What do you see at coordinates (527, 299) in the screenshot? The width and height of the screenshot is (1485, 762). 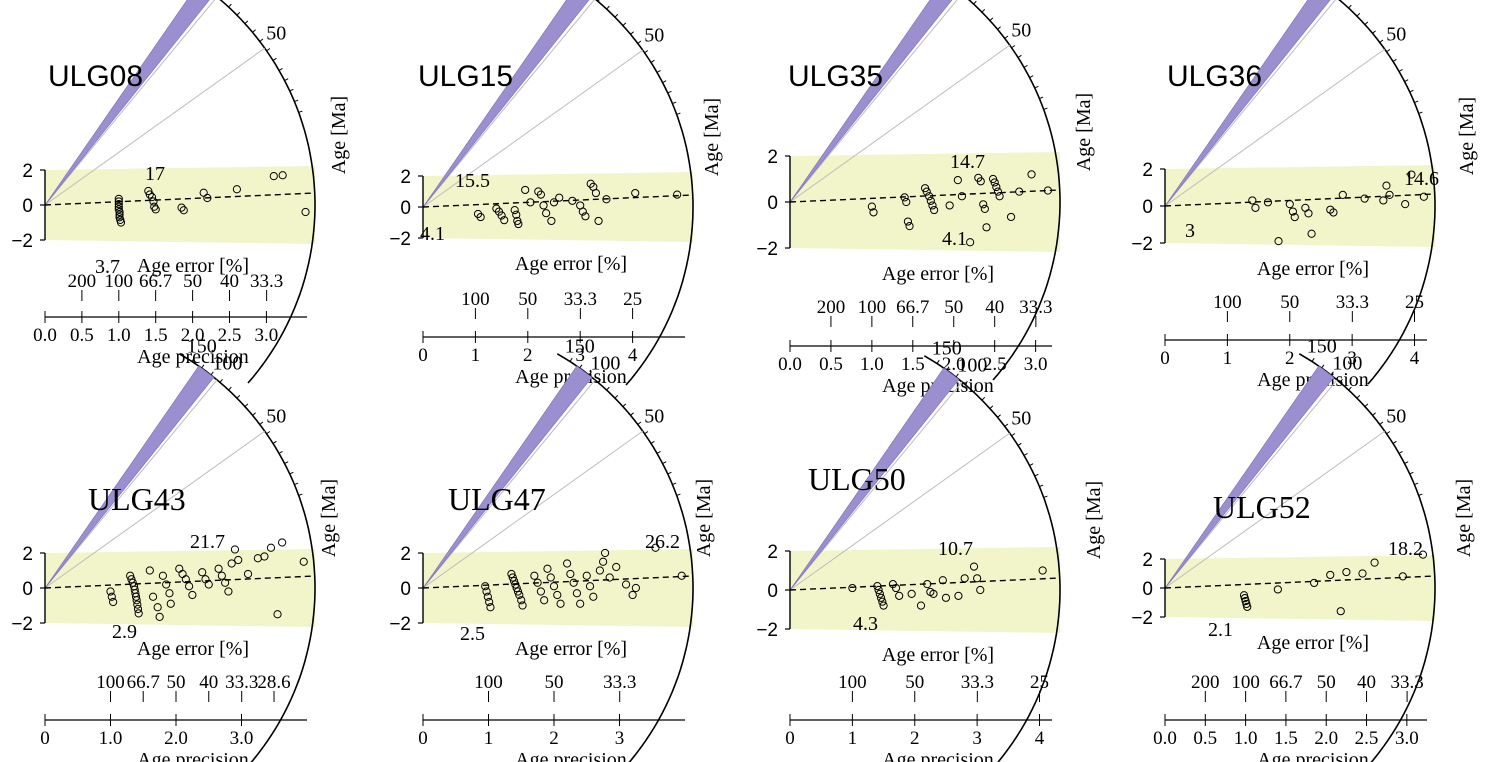 I see `error-tick-label: 50` at bounding box center [527, 299].